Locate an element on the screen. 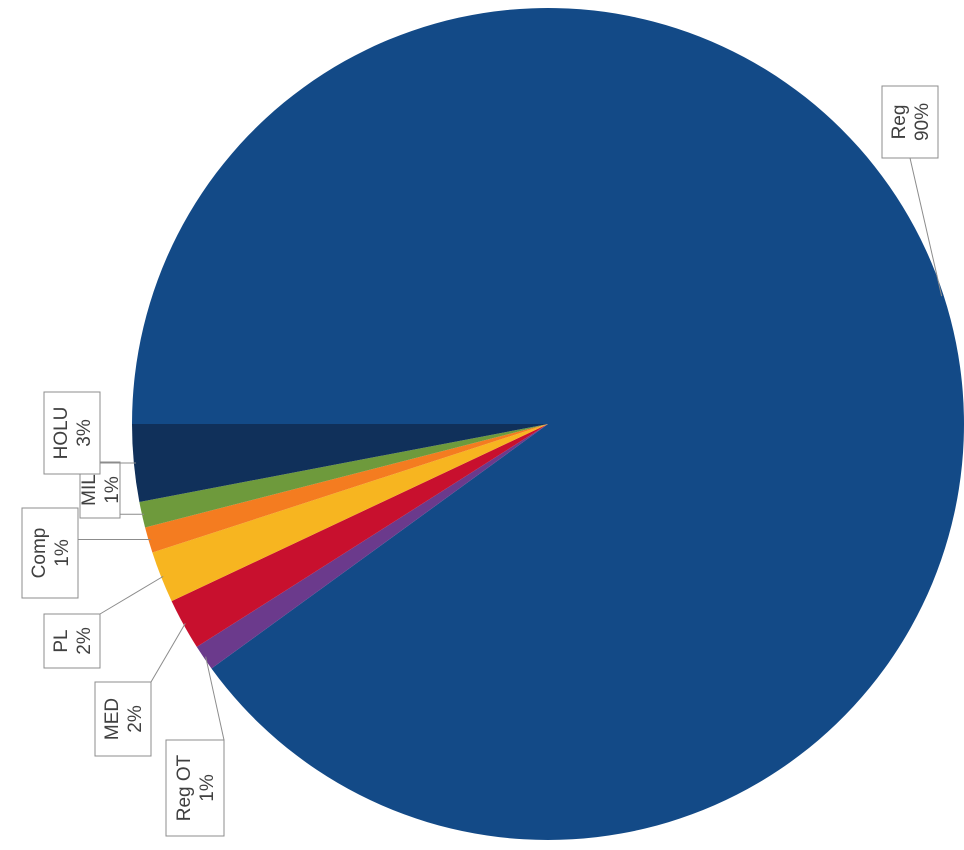 This screenshot has width=964, height=850. data-label-text-reg-ot: Reg OT 1% is located at coordinates (196, 787).